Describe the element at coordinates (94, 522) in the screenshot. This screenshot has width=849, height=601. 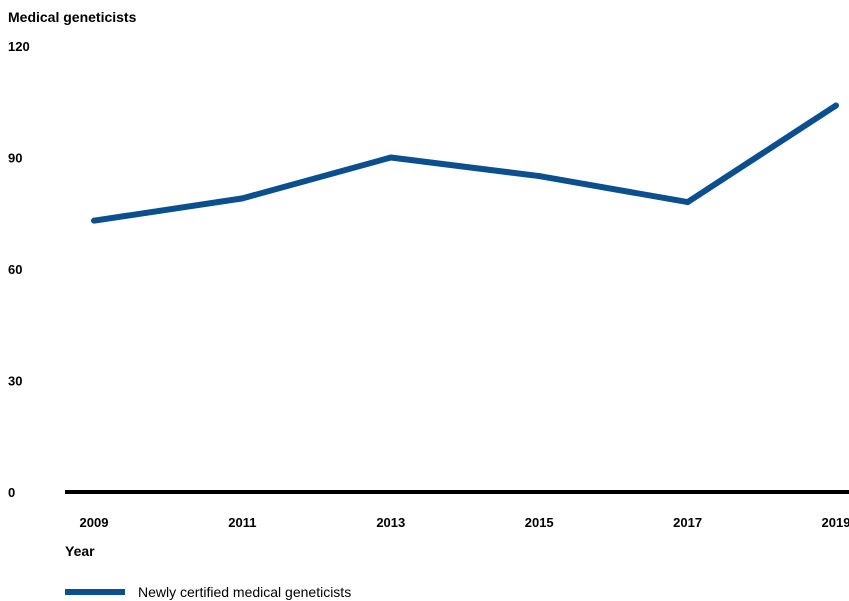
I see `x-tick-label: 2009` at that location.